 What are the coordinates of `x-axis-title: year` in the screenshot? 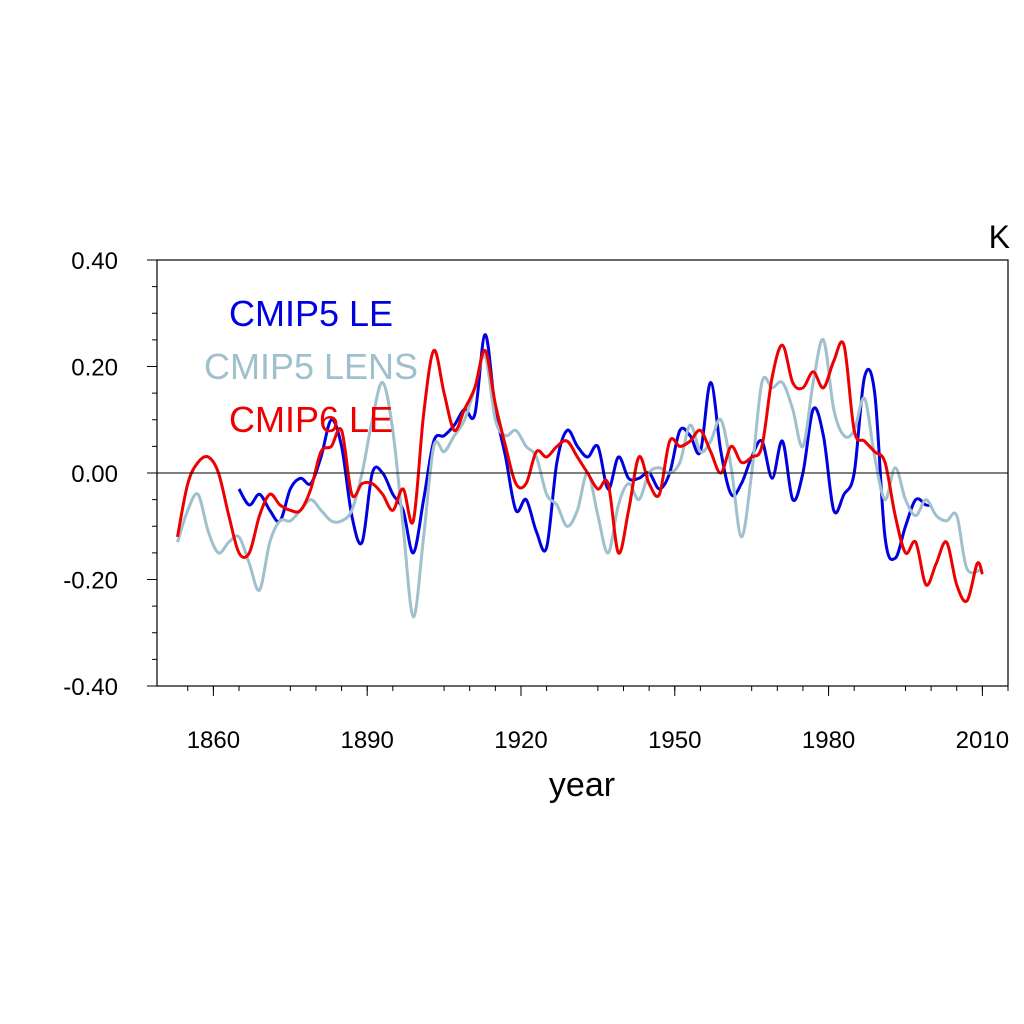 It's located at (582, 785).